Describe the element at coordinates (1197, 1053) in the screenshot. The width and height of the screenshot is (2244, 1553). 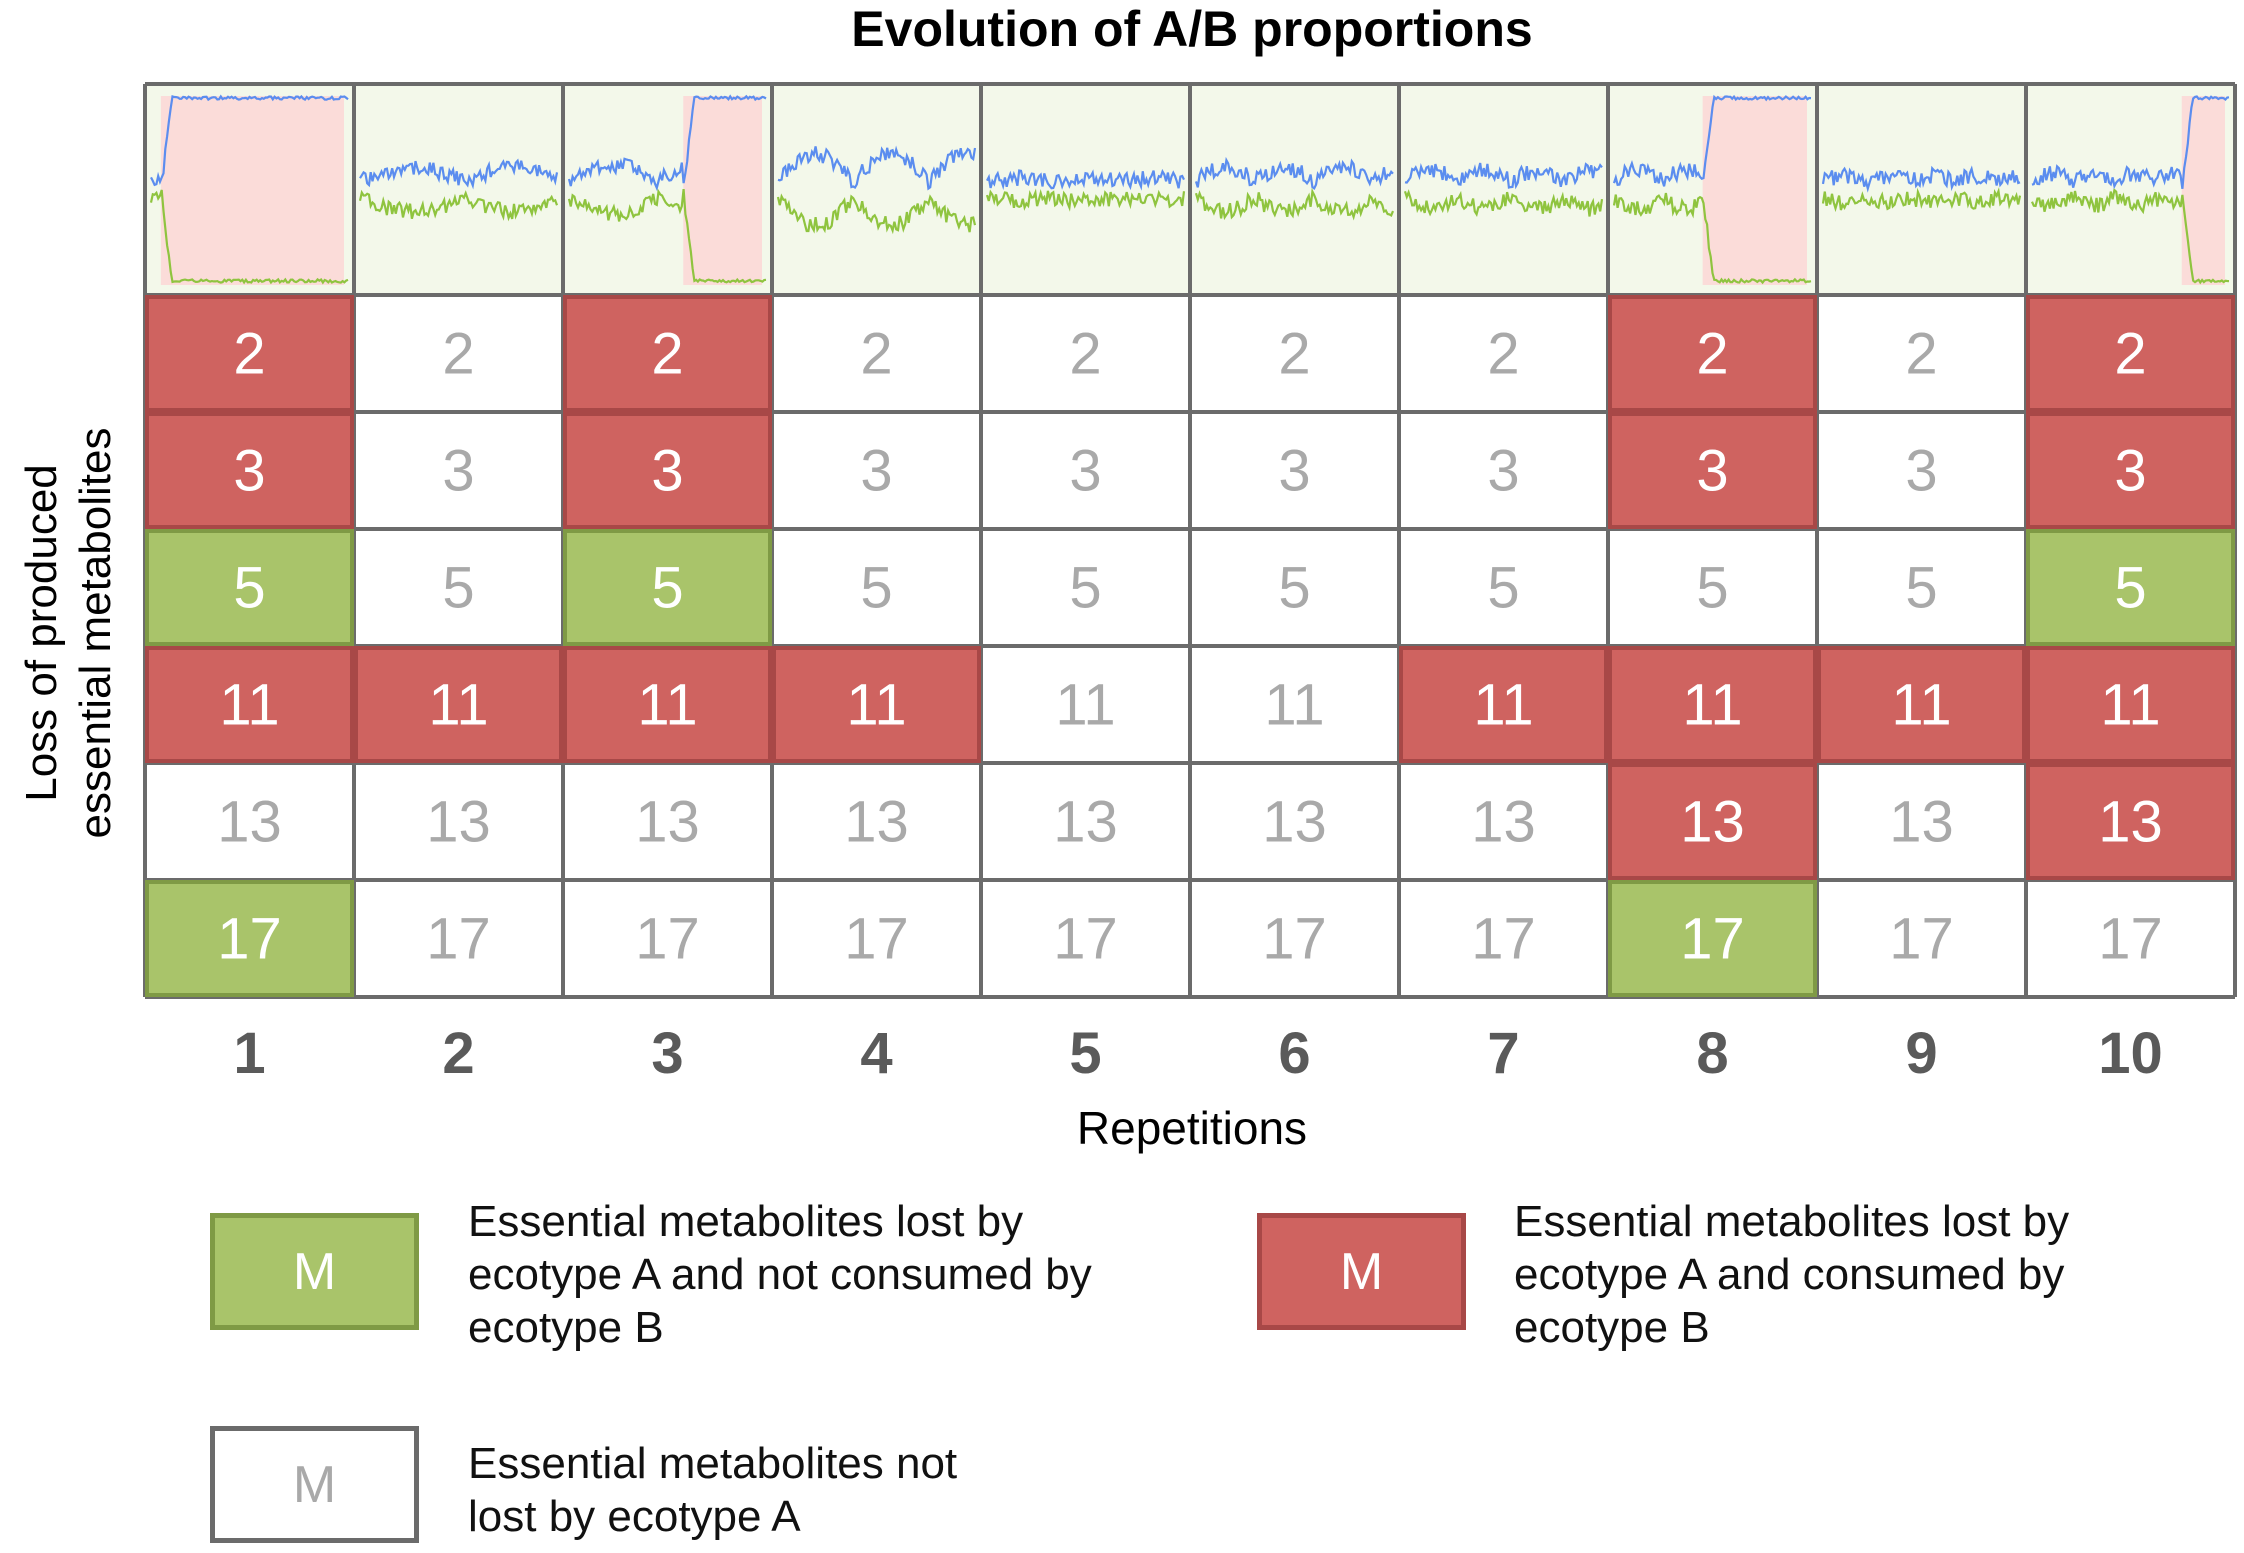
I see `column-labels: 1 2 3 4 5 6 7 8 9 10` at that location.